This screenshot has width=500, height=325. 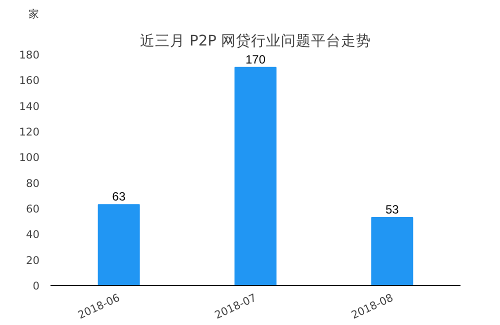 I want to click on y-tick-label: 160, so click(x=29, y=81).